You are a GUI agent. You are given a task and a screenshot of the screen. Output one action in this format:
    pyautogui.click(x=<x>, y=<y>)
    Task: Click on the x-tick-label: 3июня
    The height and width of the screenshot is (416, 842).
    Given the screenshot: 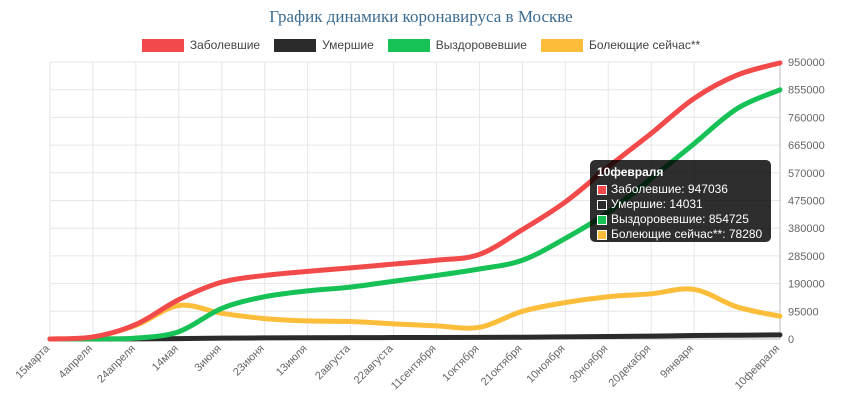 What is the action you would take?
    pyautogui.click(x=208, y=359)
    